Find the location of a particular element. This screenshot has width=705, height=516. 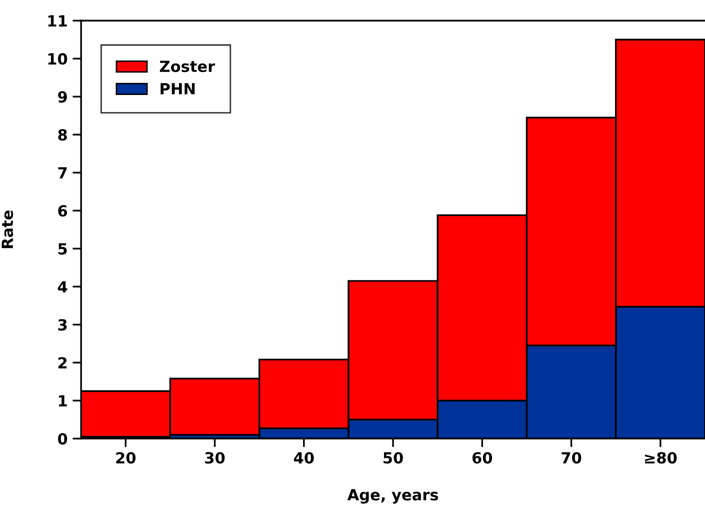

y-axis-title: Rate is located at coordinates (8, 229).